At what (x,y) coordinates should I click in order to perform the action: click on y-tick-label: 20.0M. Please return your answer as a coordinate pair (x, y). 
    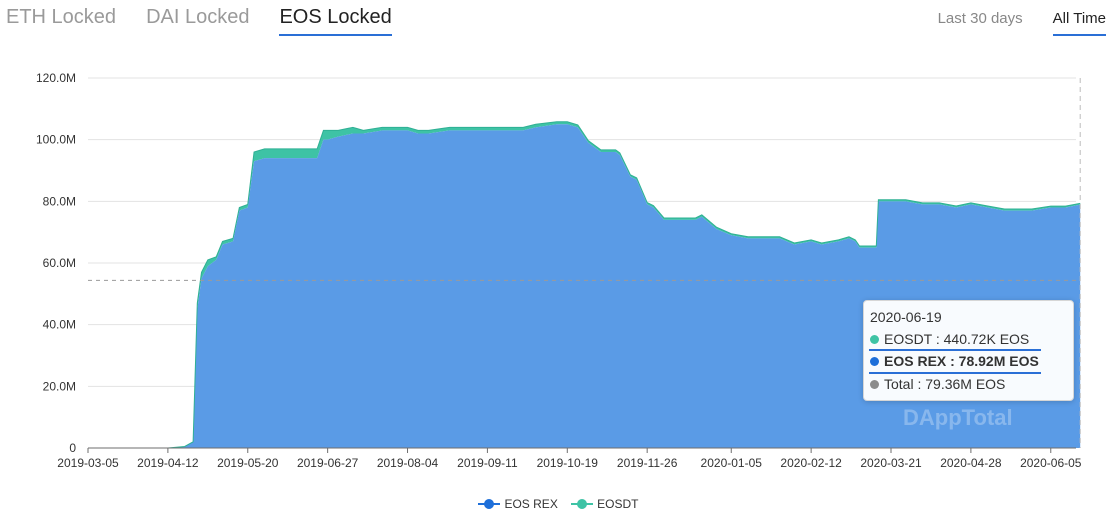
    Looking at the image, I should click on (59, 386).